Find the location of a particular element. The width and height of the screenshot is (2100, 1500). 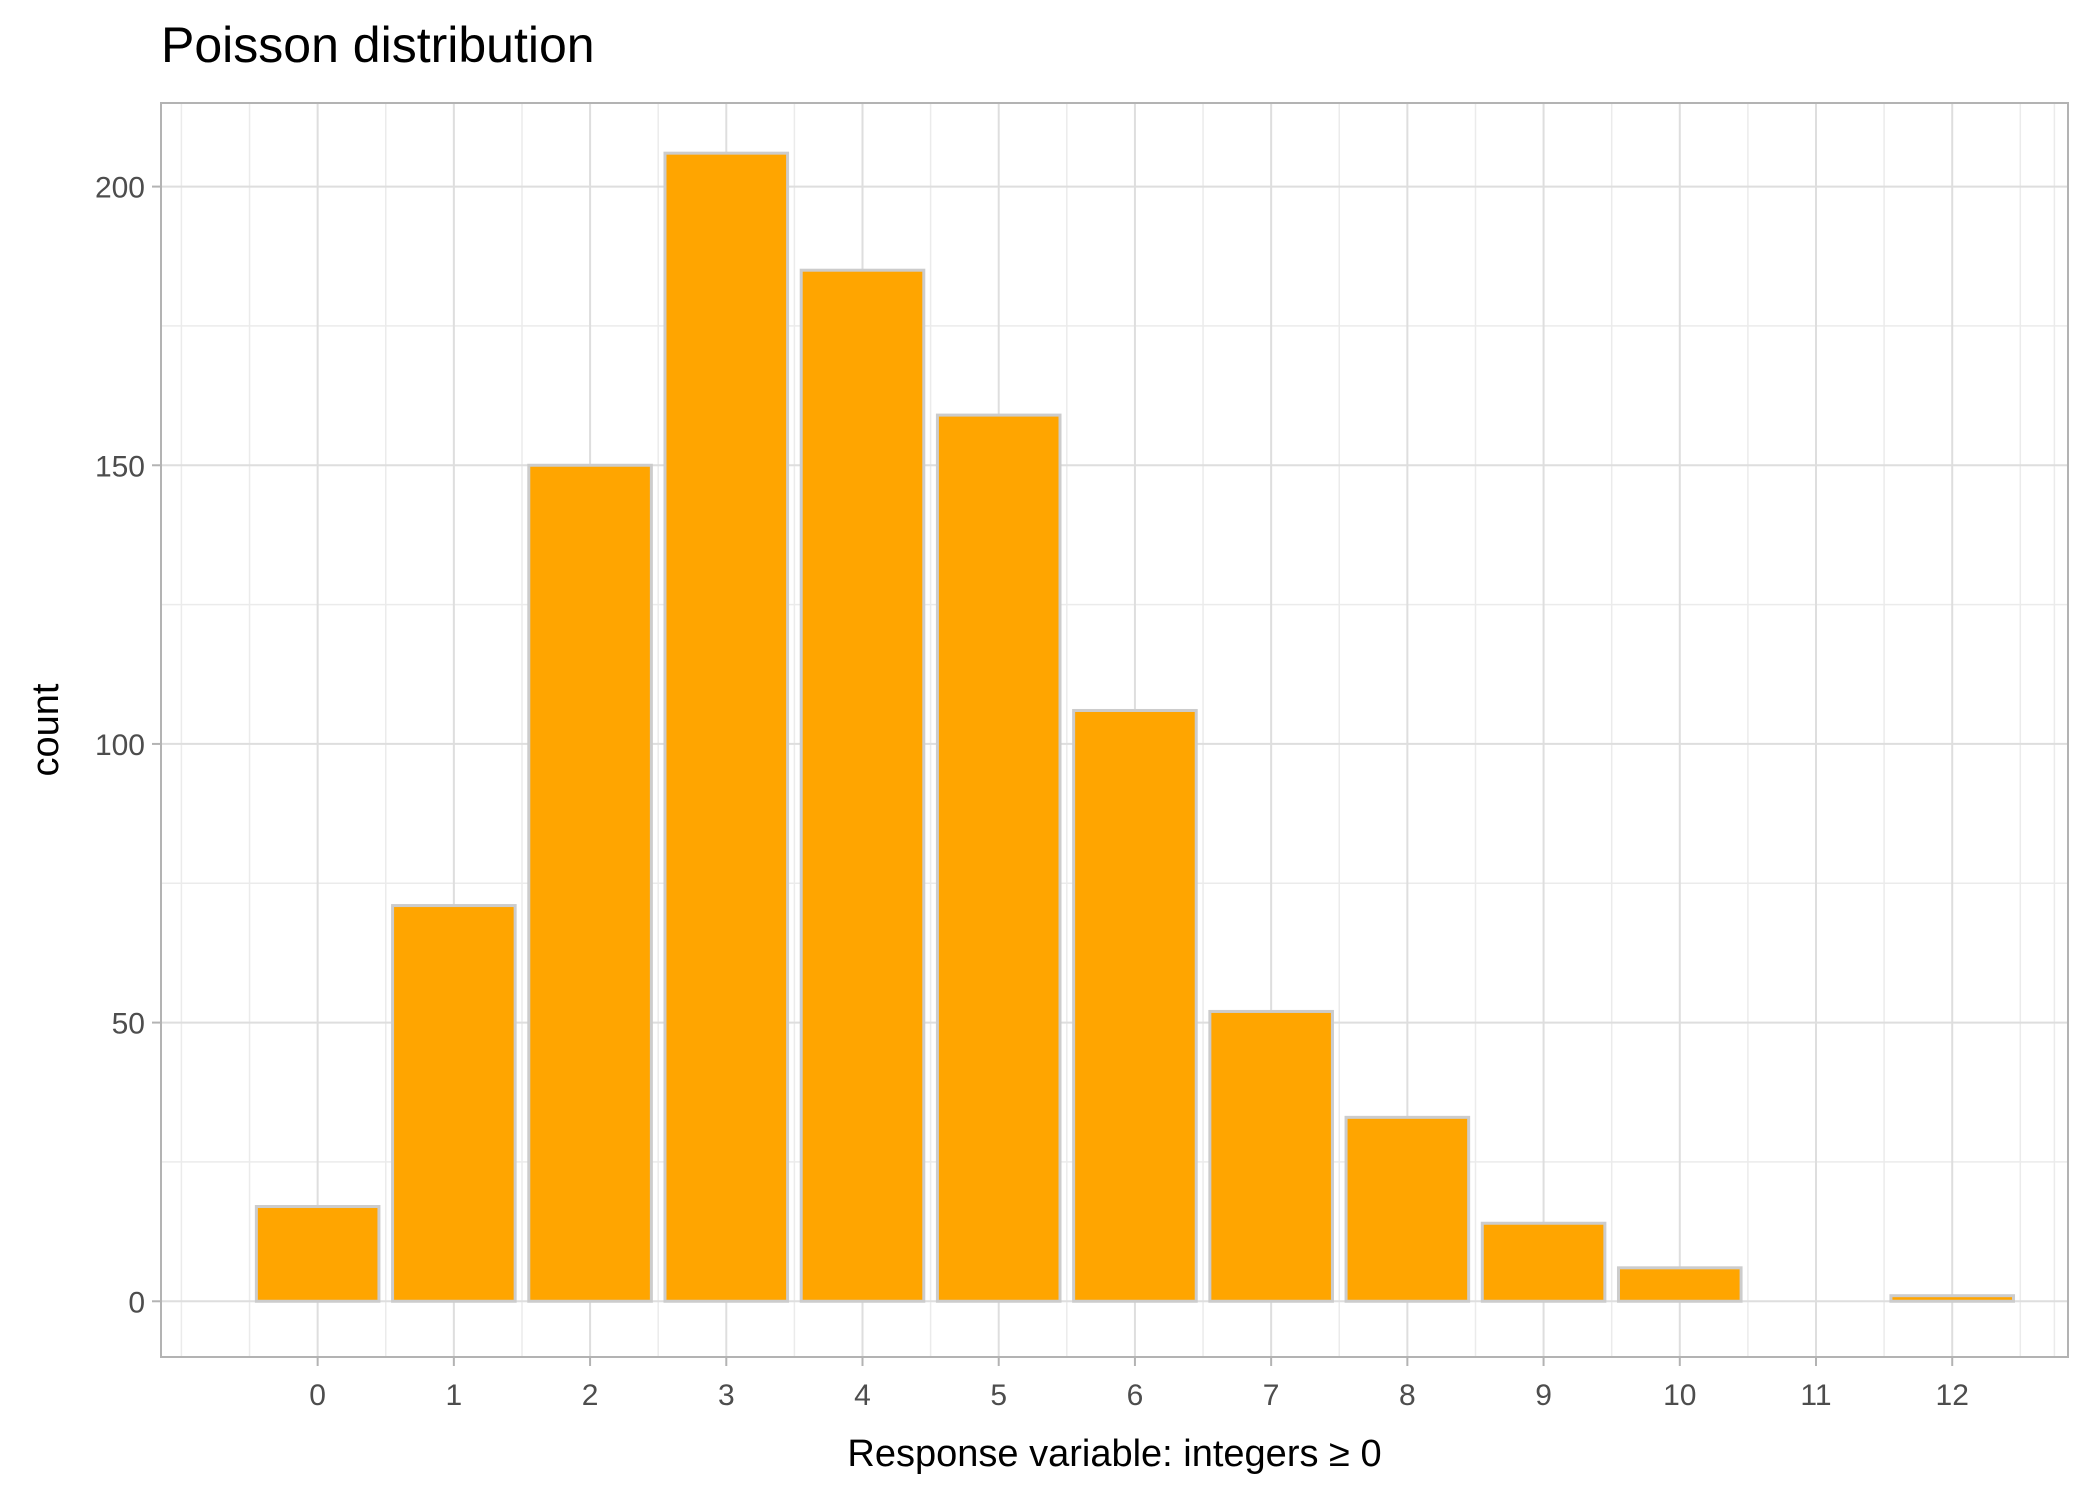

y-axis: 0 50 100 150 200 is located at coordinates (128, 745).